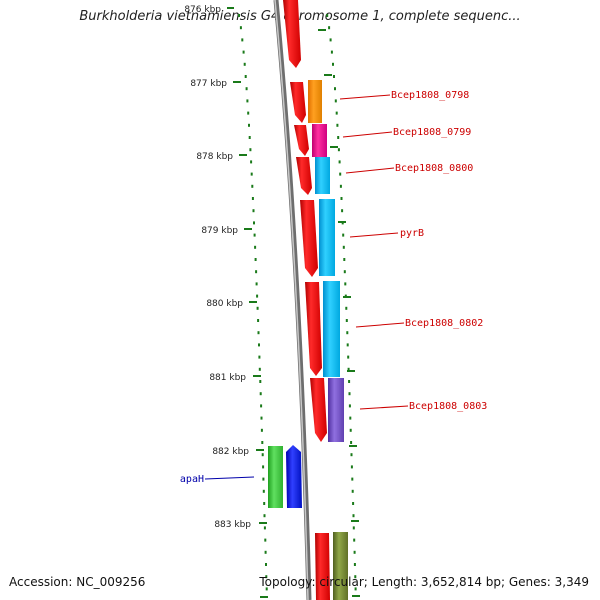 The image size is (600, 600). Describe the element at coordinates (340, 566) in the screenshot. I see `gene-olive` at that location.